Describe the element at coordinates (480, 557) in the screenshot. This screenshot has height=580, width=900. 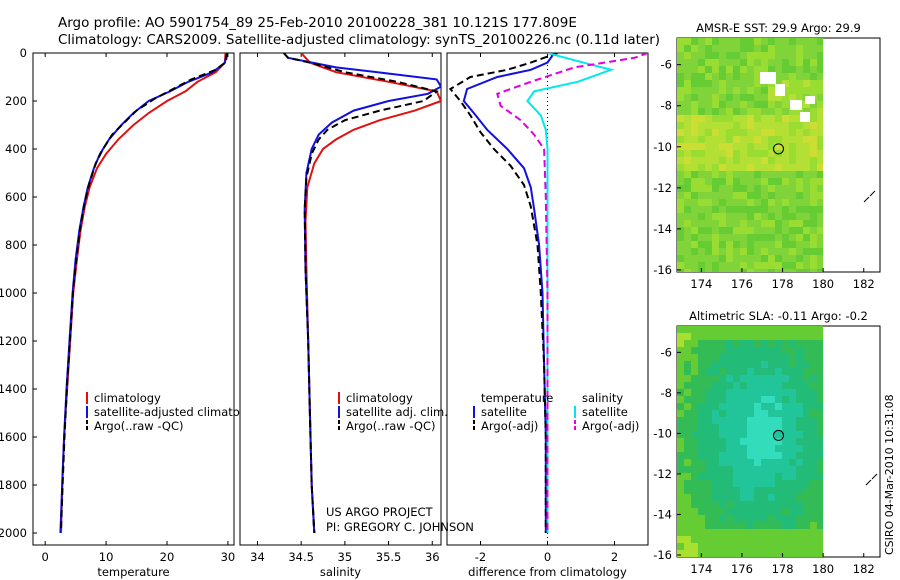
I see `difference-xtick-label: -2` at that location.